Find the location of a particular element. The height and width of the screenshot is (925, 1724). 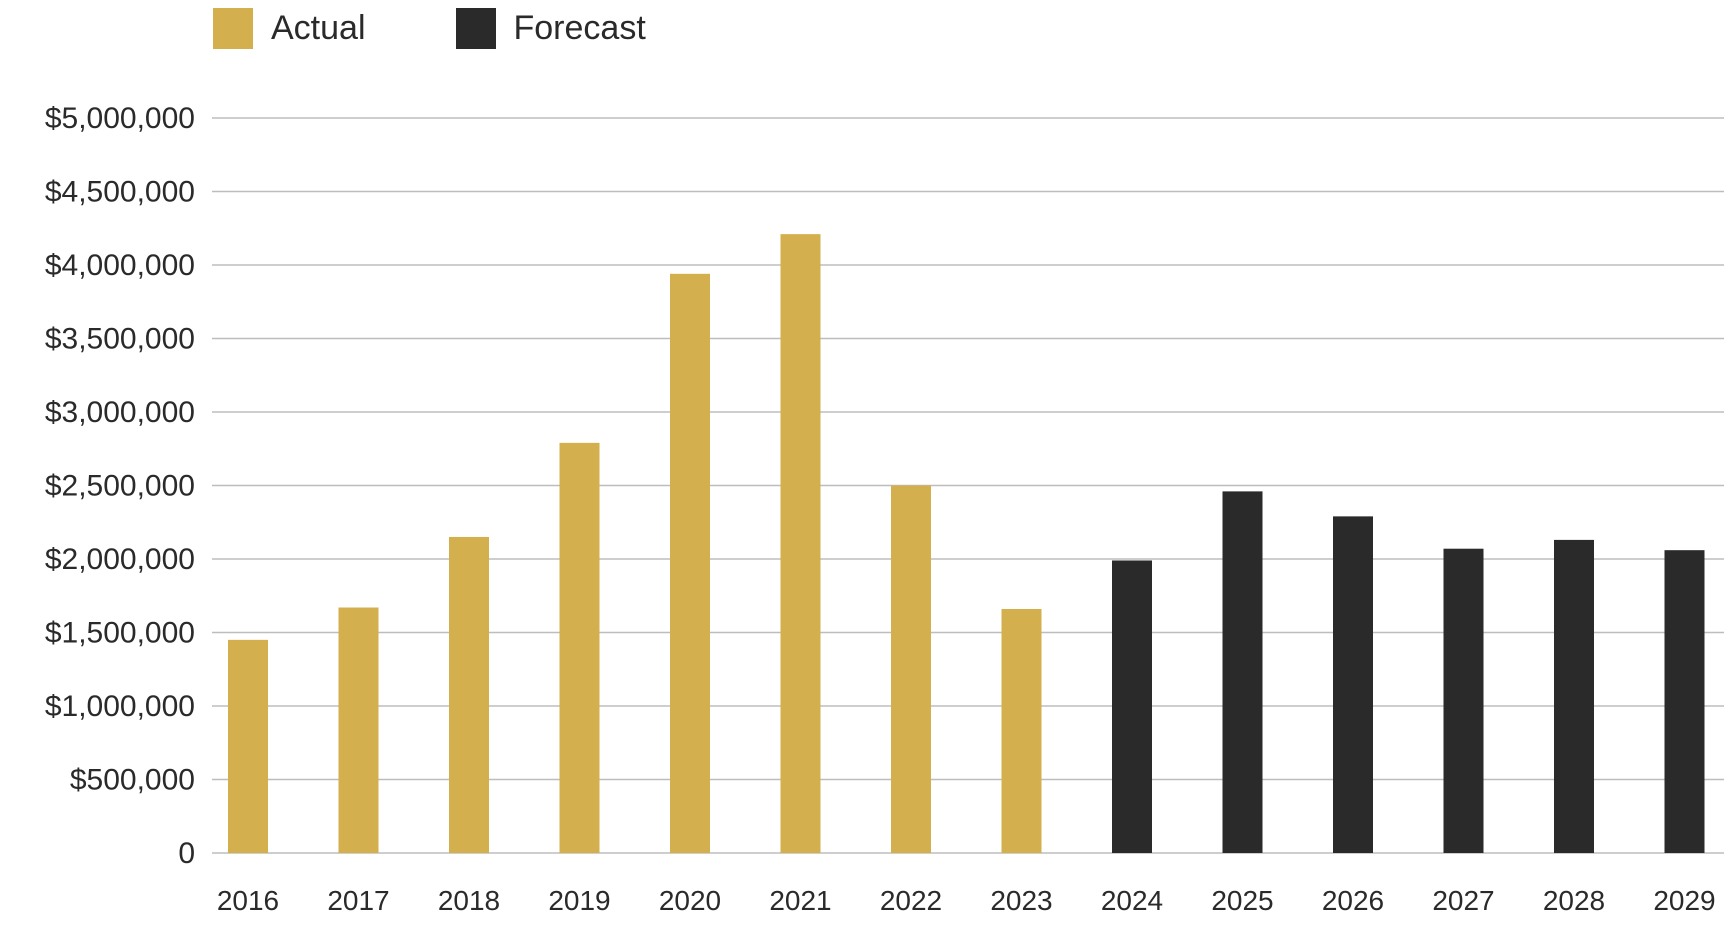

y-tick-label: $500,000 is located at coordinates (132, 780).